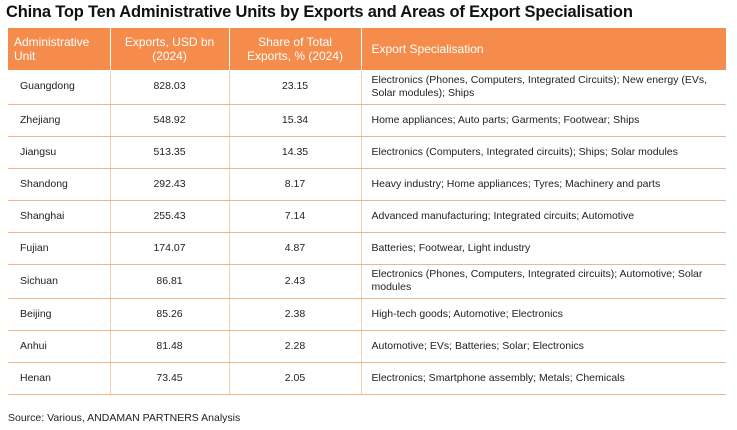 This screenshot has height=430, width=737. I want to click on cell-exports: 86.81, so click(170, 281).